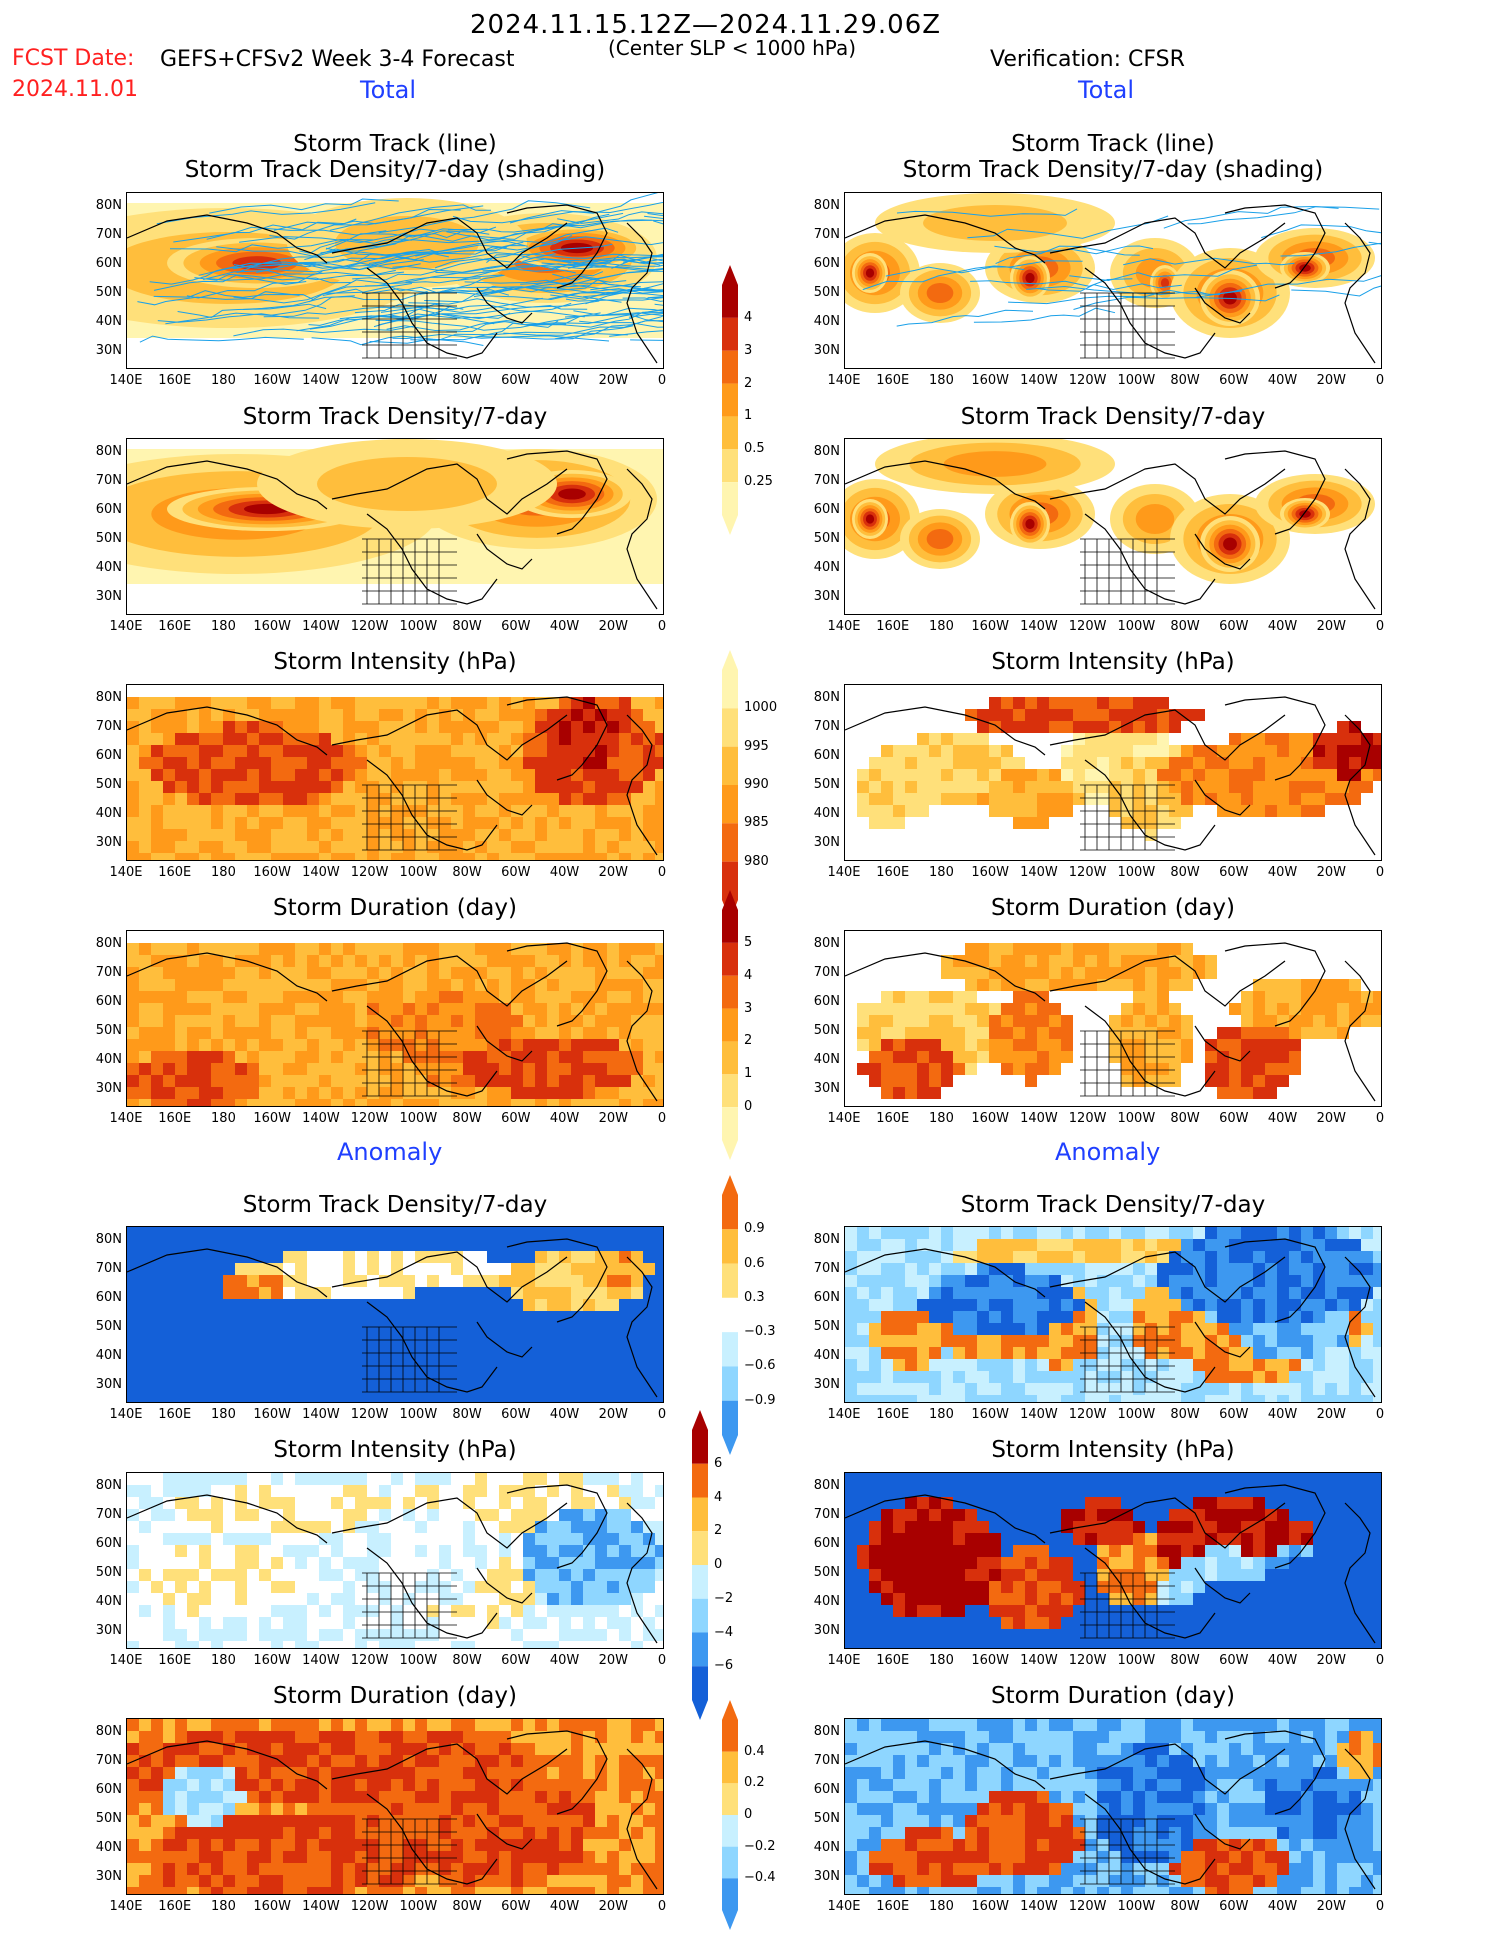 This screenshot has height=1934, width=1487. Describe the element at coordinates (395, 908) in the screenshot. I see `panel4-left-title: Storm Duration (day)` at that location.